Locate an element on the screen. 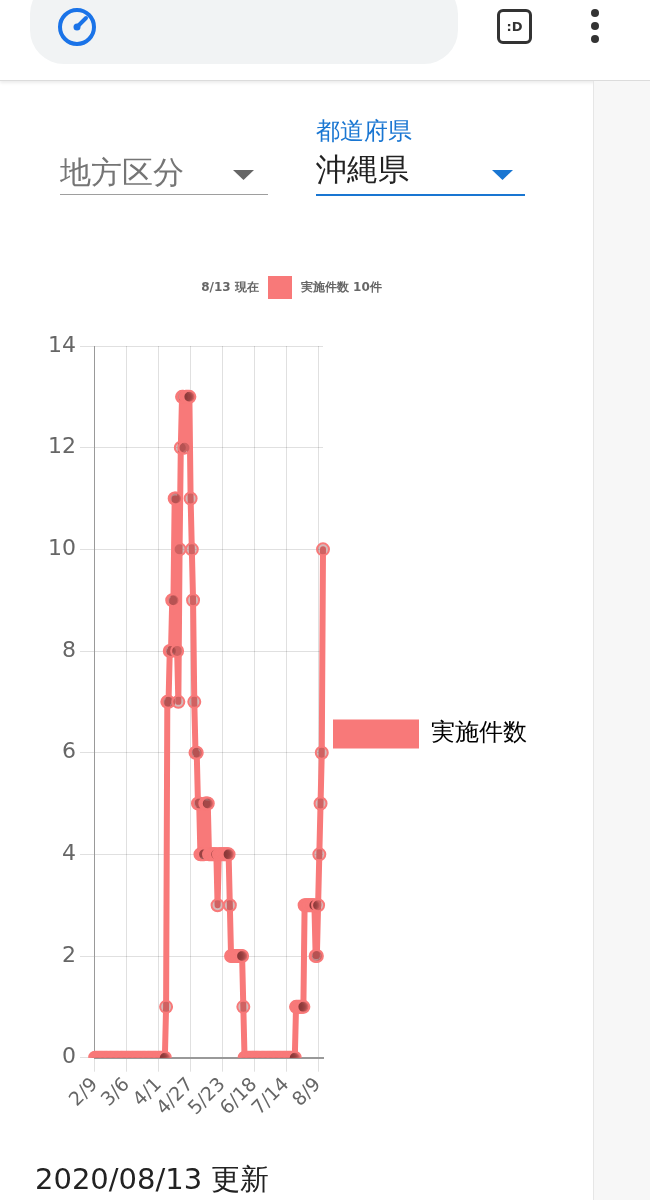  y-tick-label: 2 is located at coordinates (68, 954).